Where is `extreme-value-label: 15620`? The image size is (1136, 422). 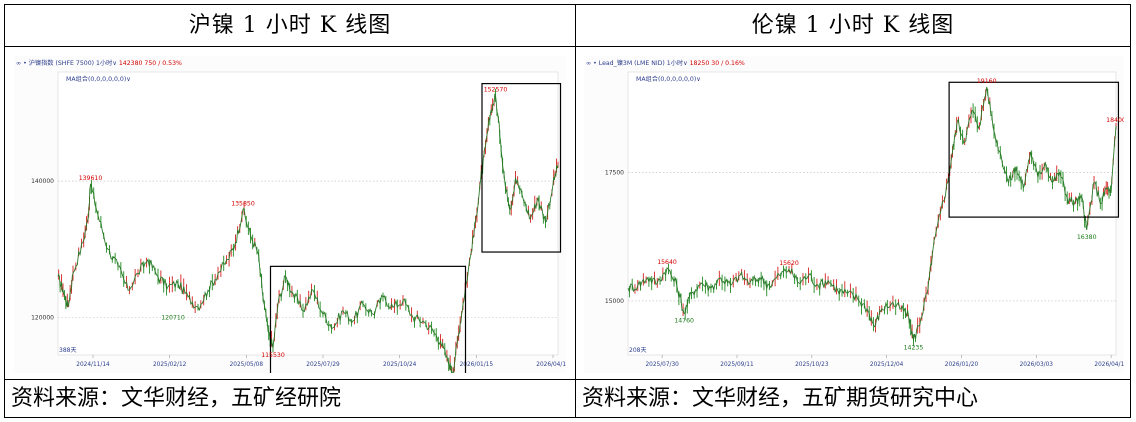
extreme-value-label: 15620 is located at coordinates (789, 263).